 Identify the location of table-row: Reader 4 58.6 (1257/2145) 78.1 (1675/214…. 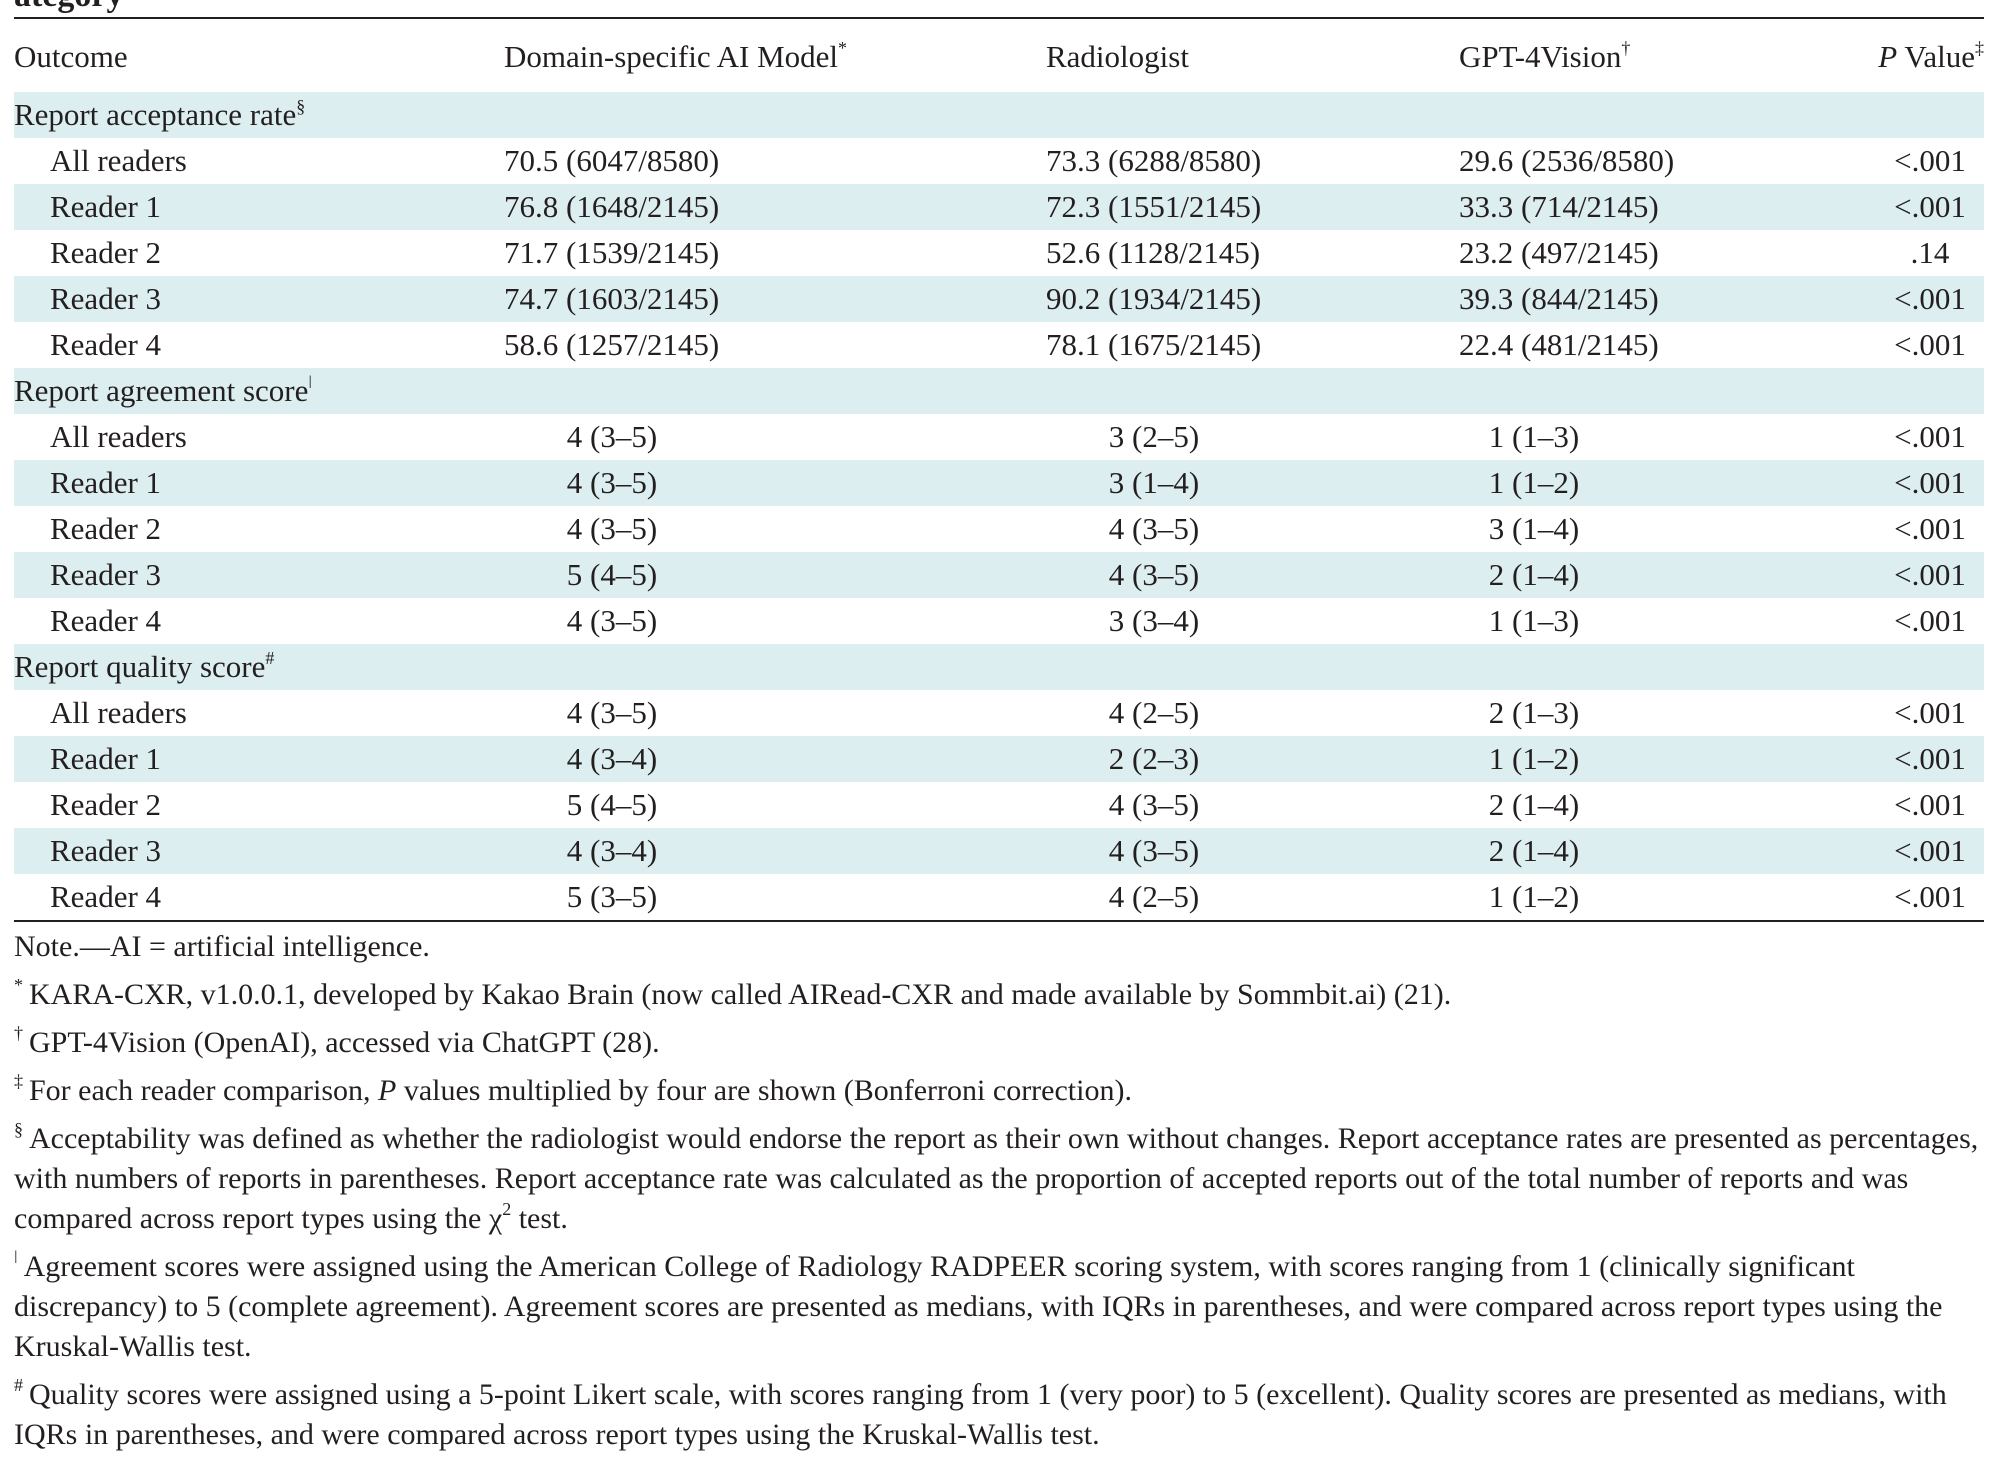
(999, 345).